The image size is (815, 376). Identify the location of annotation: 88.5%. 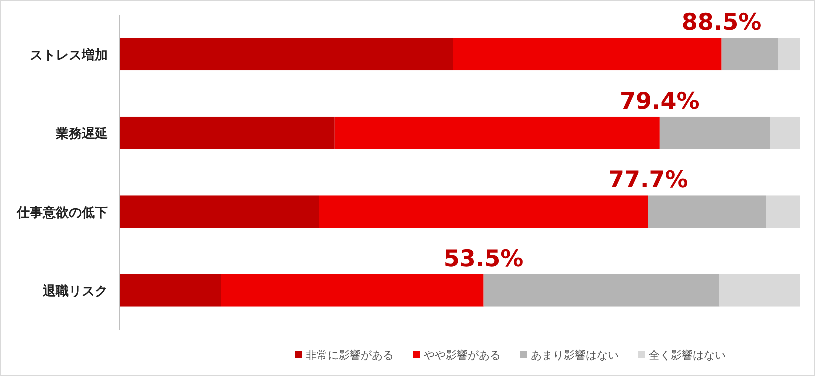
(722, 23).